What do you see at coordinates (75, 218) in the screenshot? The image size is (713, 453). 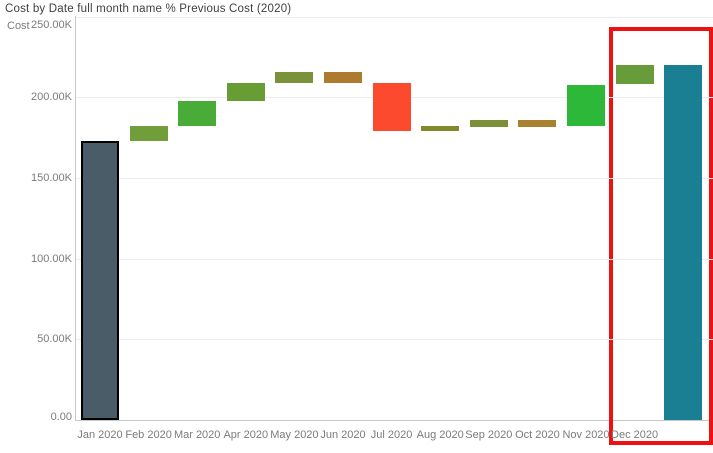 I see `y-axis-line` at bounding box center [75, 218].